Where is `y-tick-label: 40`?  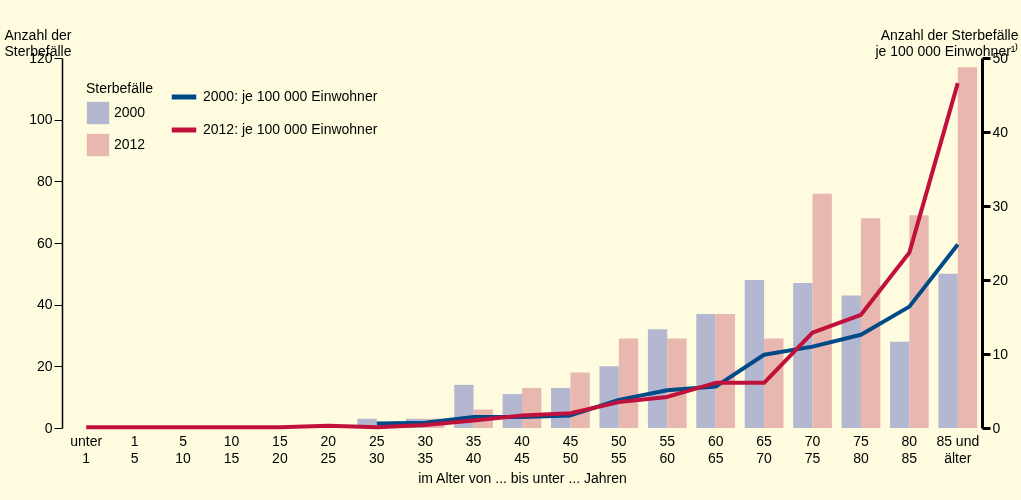
y-tick-label: 40 is located at coordinates (44, 304).